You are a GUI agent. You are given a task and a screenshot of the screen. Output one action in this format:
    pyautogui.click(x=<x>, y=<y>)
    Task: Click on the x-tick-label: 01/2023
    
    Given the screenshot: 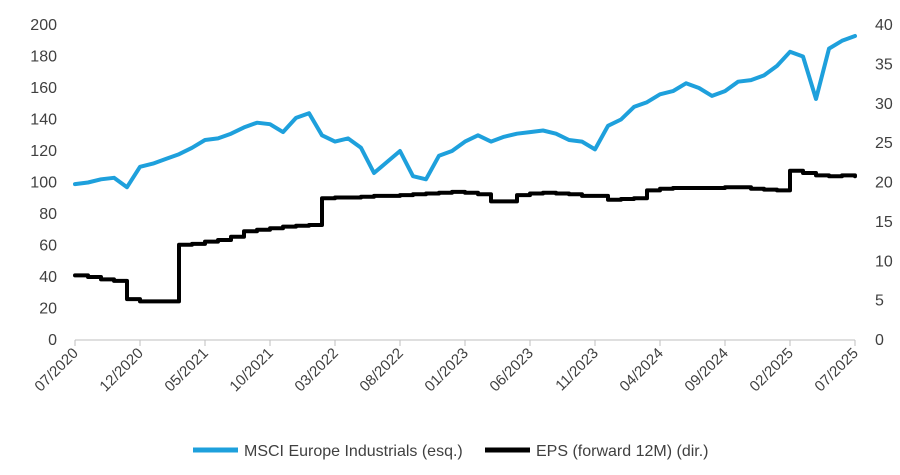 What is the action you would take?
    pyautogui.click(x=446, y=370)
    